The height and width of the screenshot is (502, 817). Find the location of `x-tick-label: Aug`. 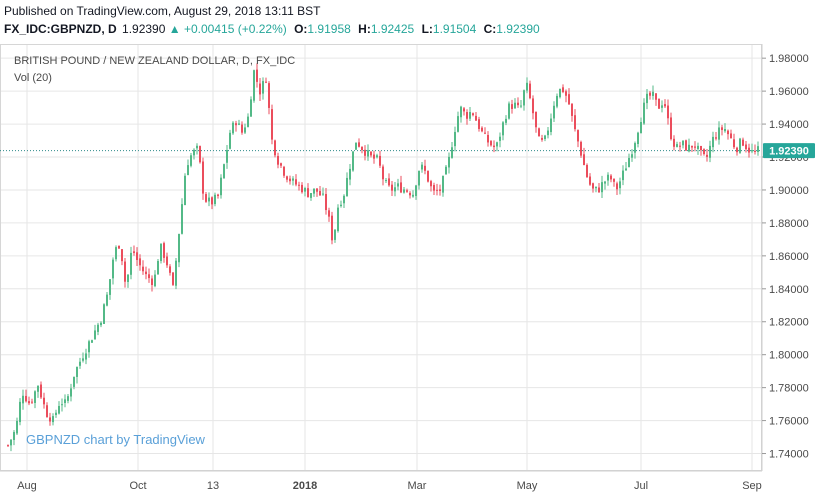

x-tick-label: Aug is located at coordinates (27, 486).